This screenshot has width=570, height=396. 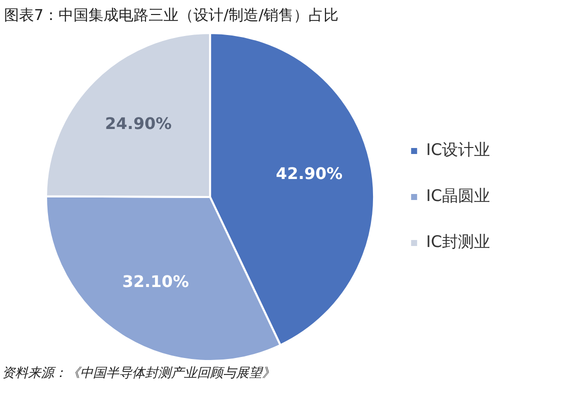 What do you see at coordinates (138, 124) in the screenshot?
I see `data-label: 24.90%` at bounding box center [138, 124].